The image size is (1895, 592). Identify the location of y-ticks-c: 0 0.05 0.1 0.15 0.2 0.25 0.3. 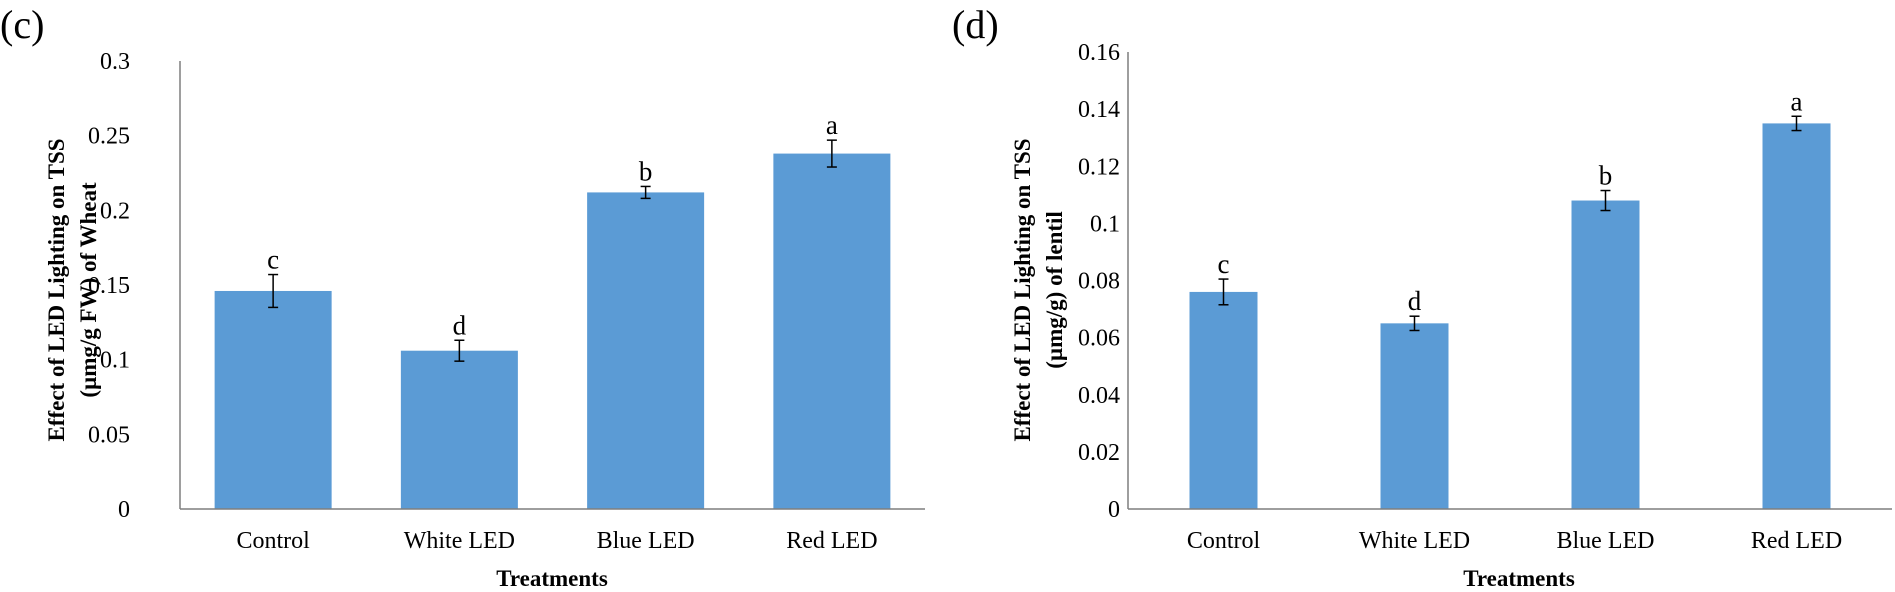
(109, 286).